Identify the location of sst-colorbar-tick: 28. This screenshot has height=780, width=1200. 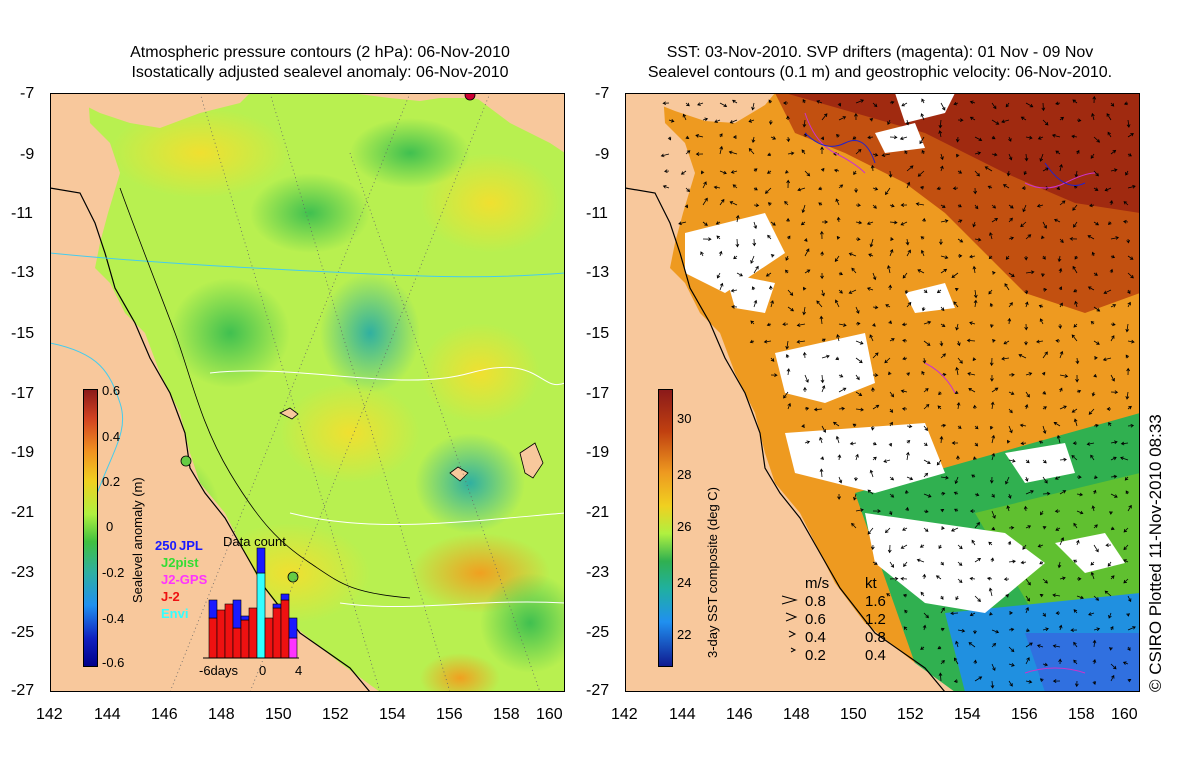
(684, 474).